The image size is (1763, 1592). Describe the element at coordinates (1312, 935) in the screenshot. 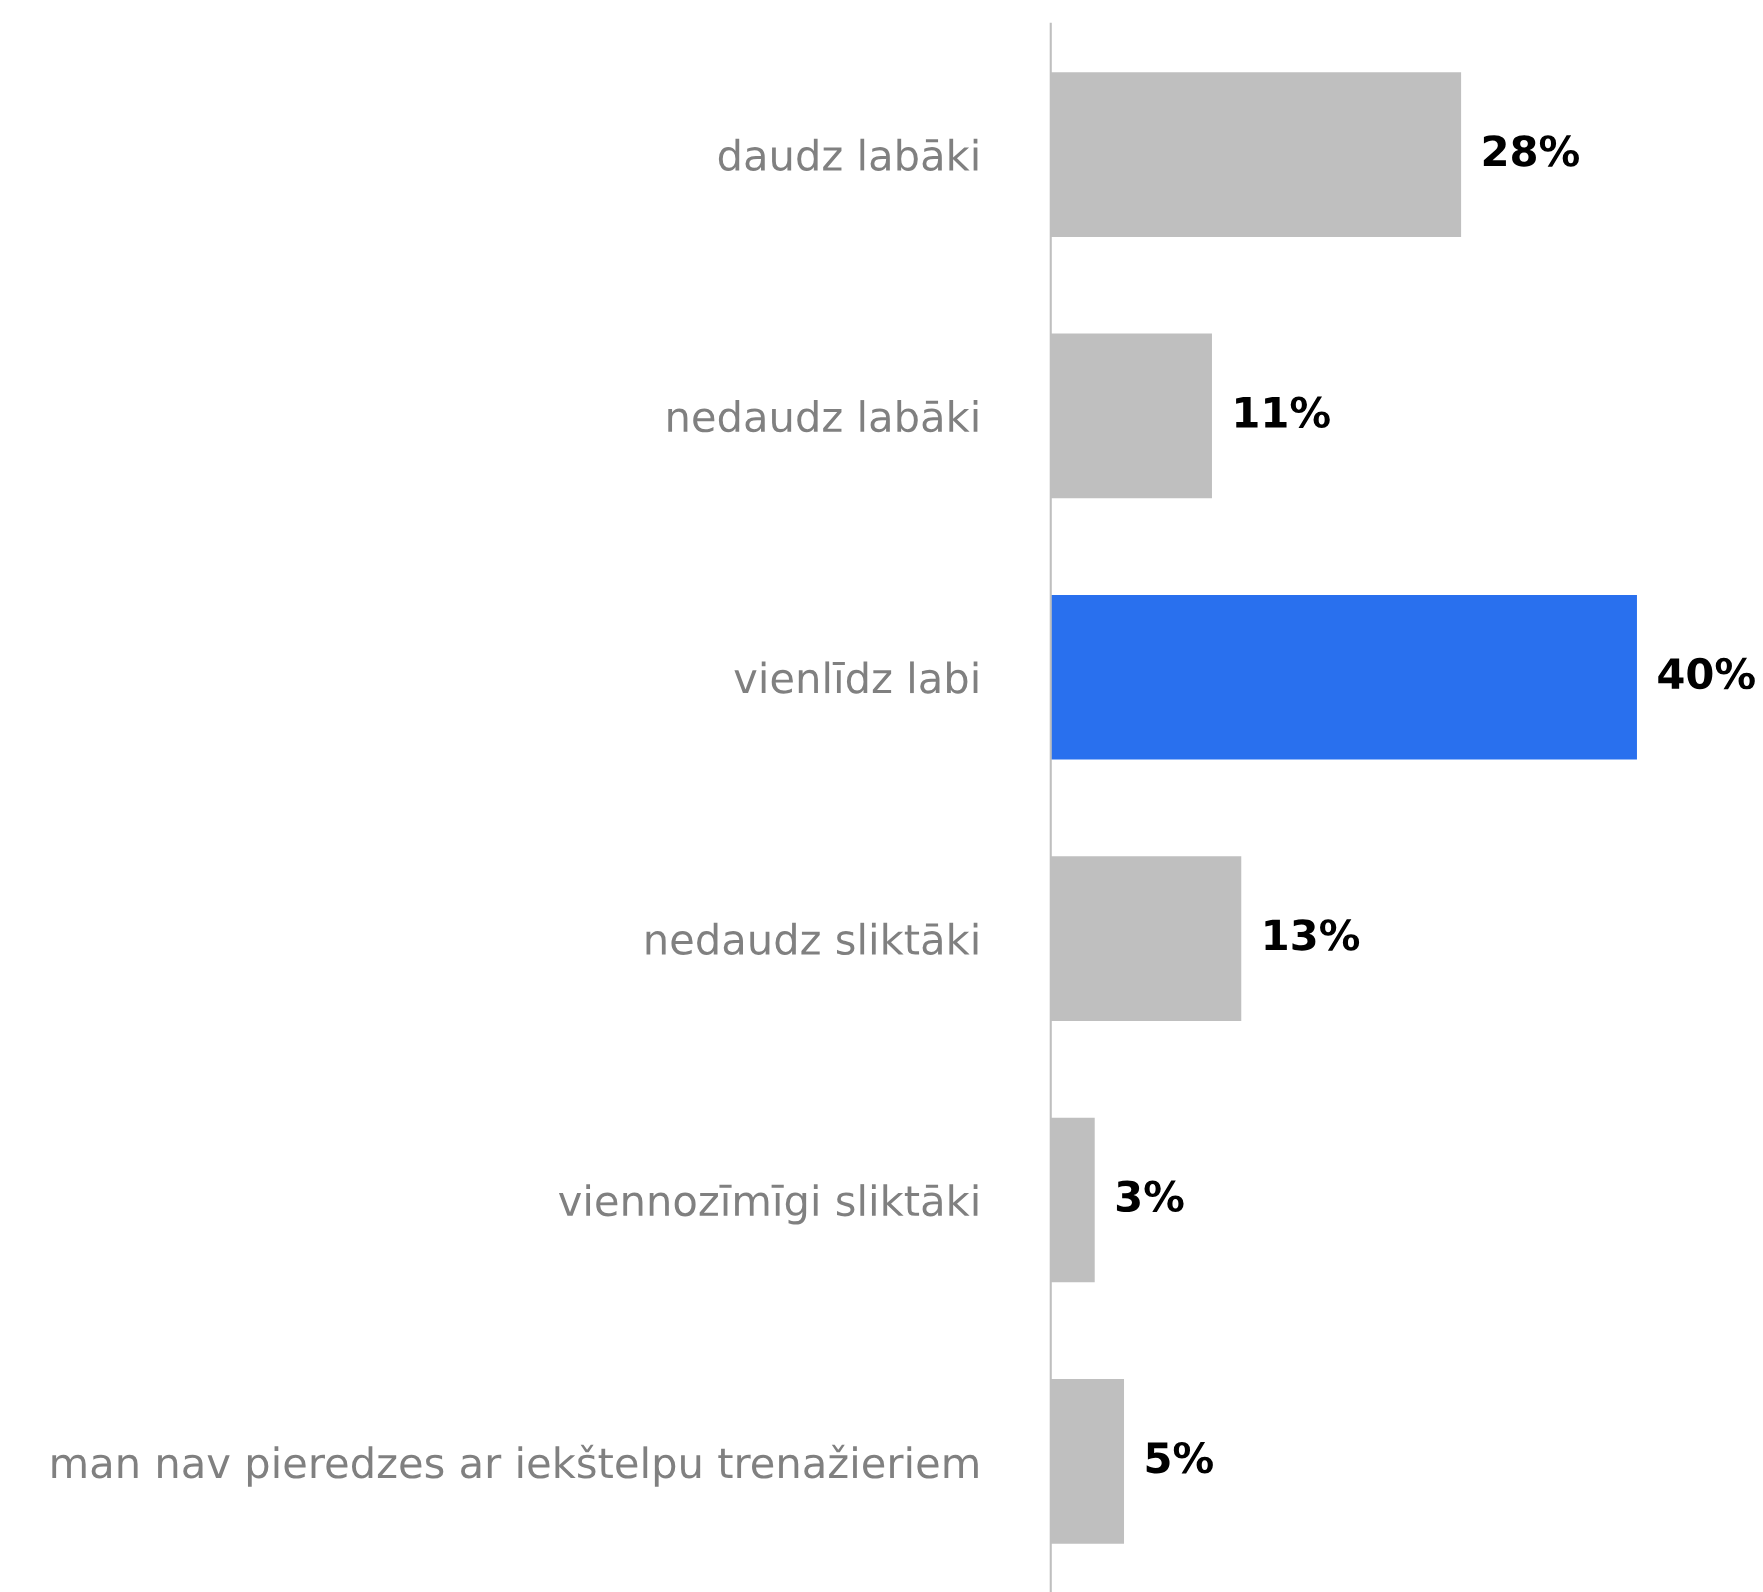

I see `data-label: 13%` at that location.